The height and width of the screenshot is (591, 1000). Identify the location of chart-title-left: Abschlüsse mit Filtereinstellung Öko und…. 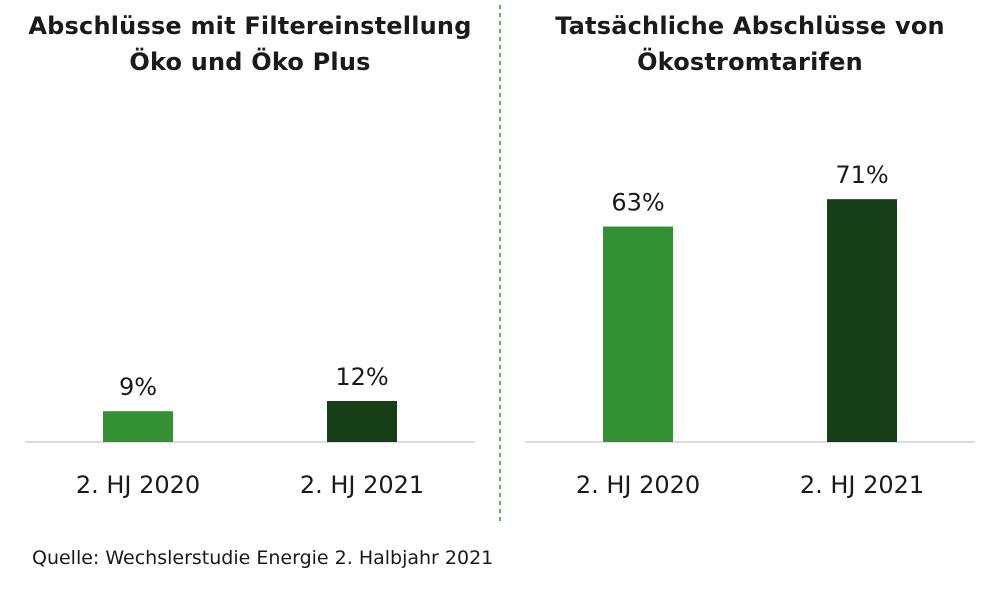
(250, 44).